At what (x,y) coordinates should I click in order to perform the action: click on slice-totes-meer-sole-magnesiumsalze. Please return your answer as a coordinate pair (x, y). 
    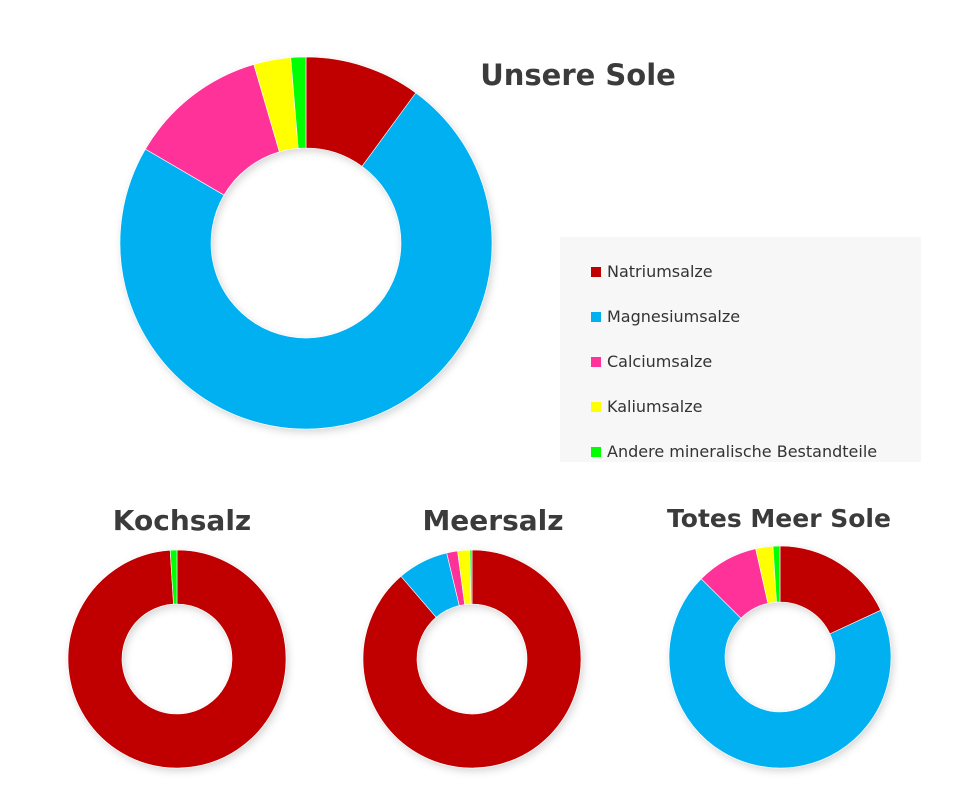
    Looking at the image, I should click on (780, 673).